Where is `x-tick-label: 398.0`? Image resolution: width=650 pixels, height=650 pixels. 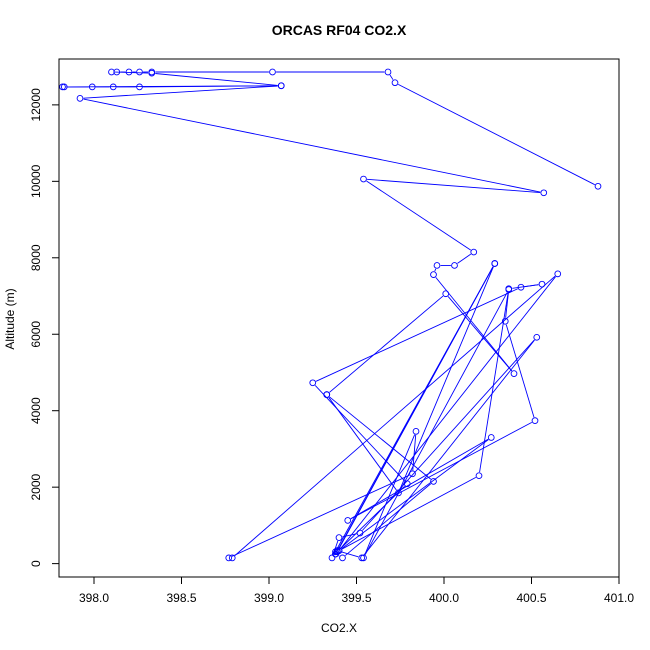 x-tick-label: 398.0 is located at coordinates (94, 598).